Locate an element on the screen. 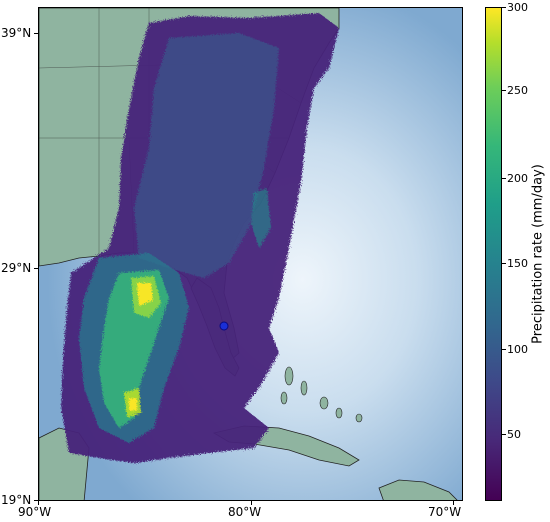 This screenshot has width=550, height=522. colorbar-tick-label: 100 is located at coordinates (517, 349).